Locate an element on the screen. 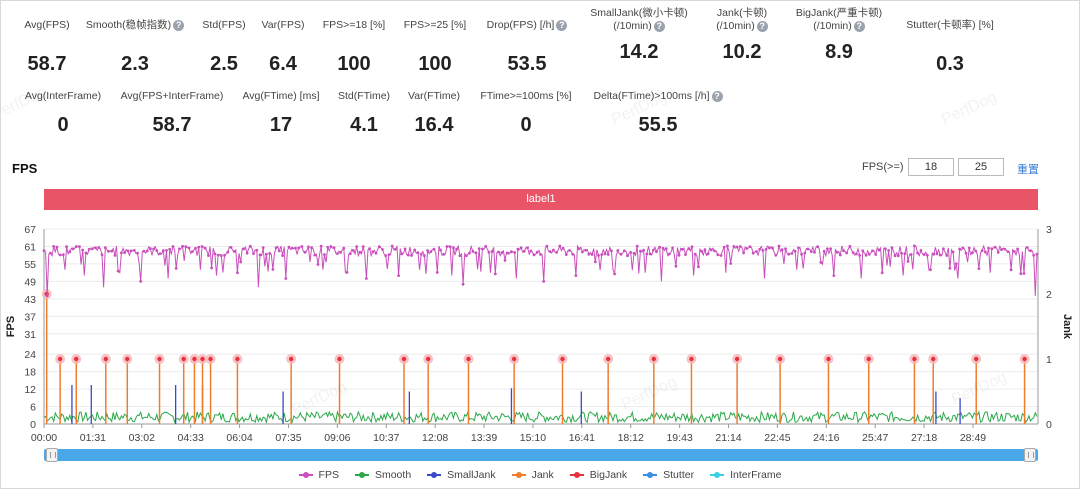 The image size is (1080, 489). y-tick-label: 49 is located at coordinates (30, 282).